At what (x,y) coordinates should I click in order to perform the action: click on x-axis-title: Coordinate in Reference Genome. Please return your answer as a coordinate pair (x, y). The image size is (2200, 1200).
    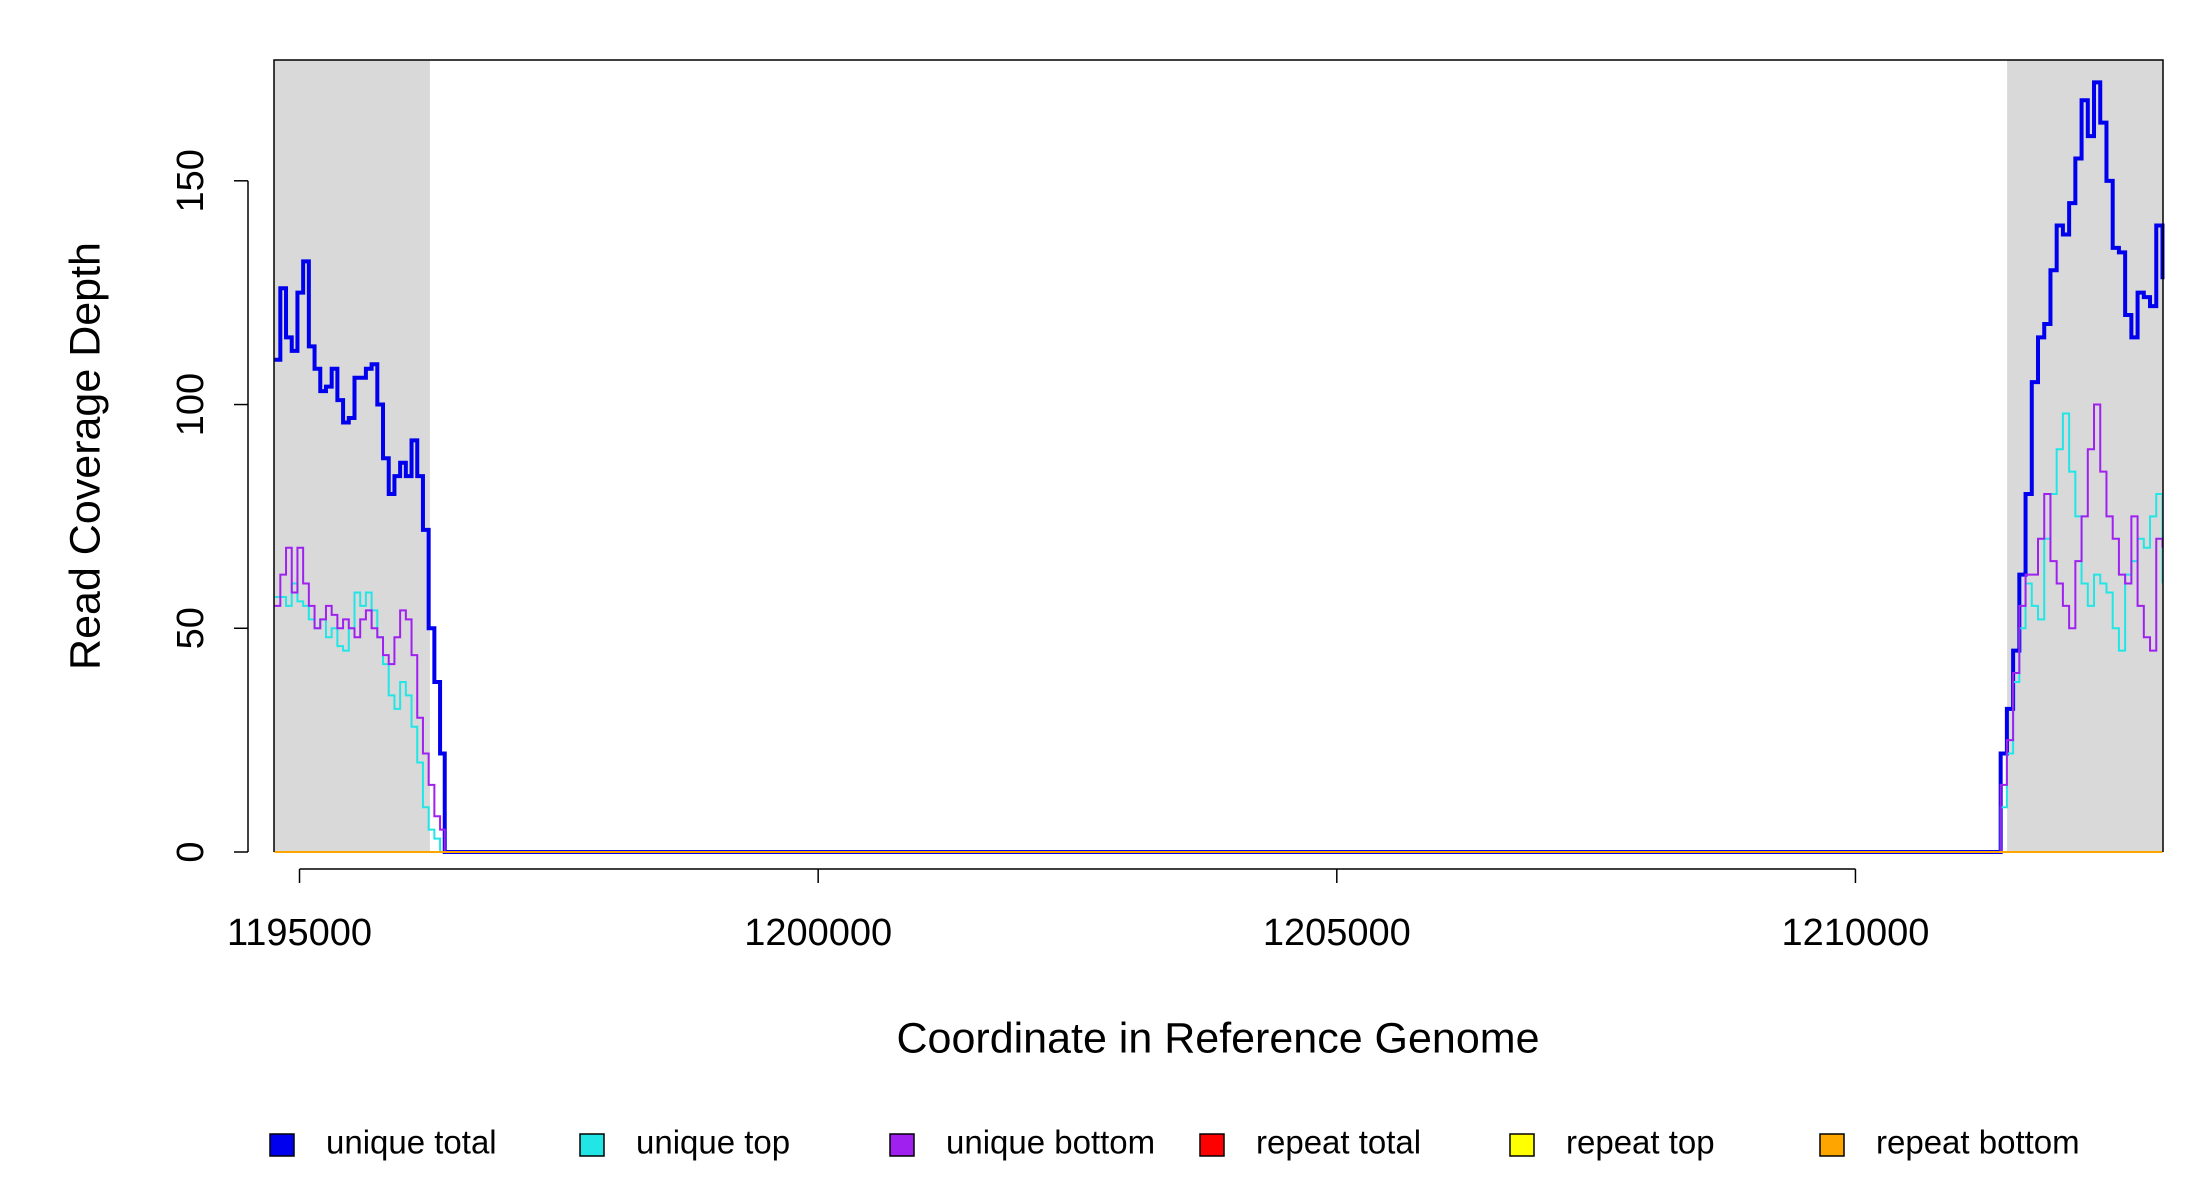
    Looking at the image, I should click on (1218, 1038).